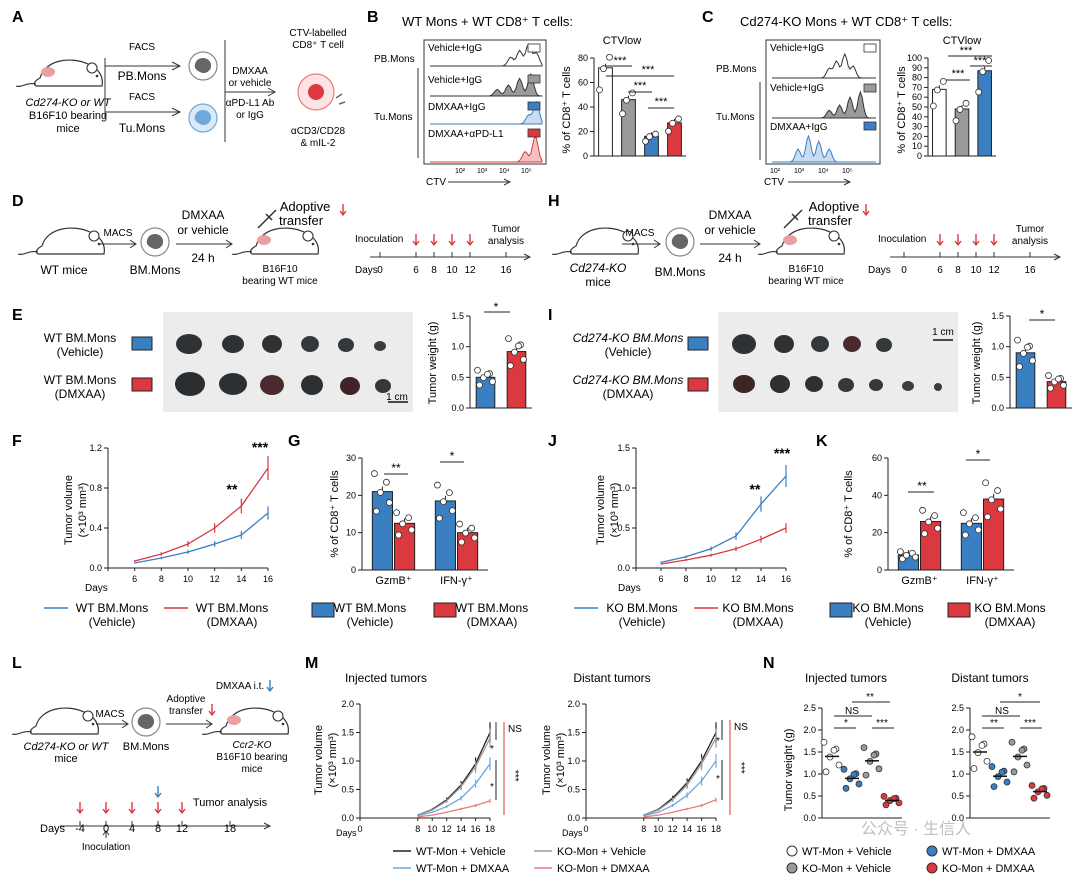 Image resolution: width=1080 pixels, height=881 pixels. Describe the element at coordinates (455, 48) in the screenshot. I see `hist-b-label-1: Vehicle+IgG` at that location.